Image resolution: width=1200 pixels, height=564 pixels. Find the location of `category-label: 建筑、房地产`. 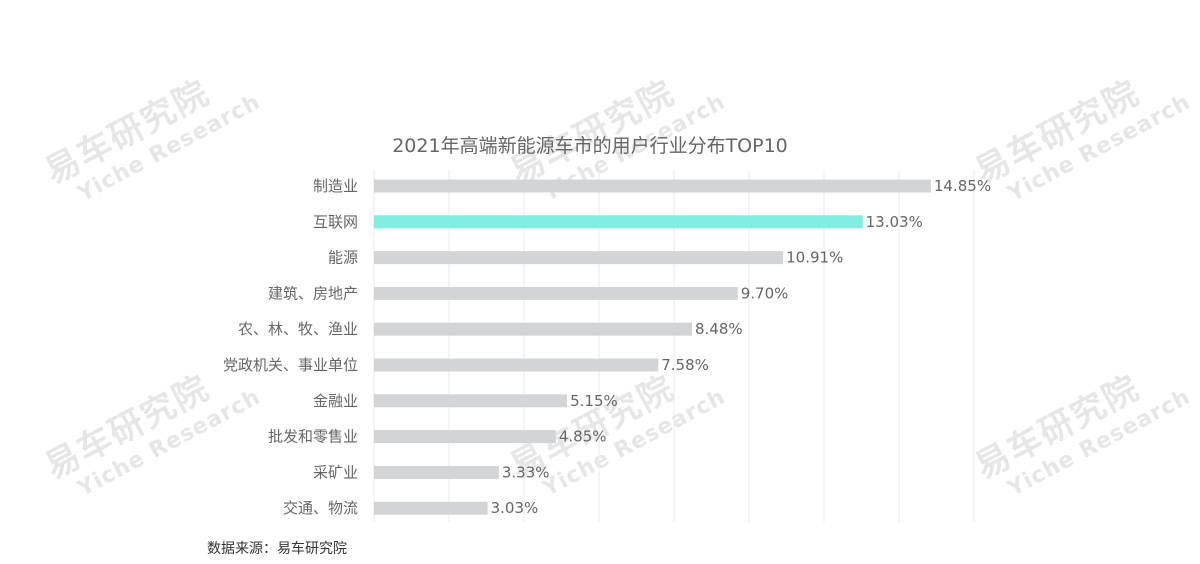

category-label: 建筑、房地产 is located at coordinates (313, 293).